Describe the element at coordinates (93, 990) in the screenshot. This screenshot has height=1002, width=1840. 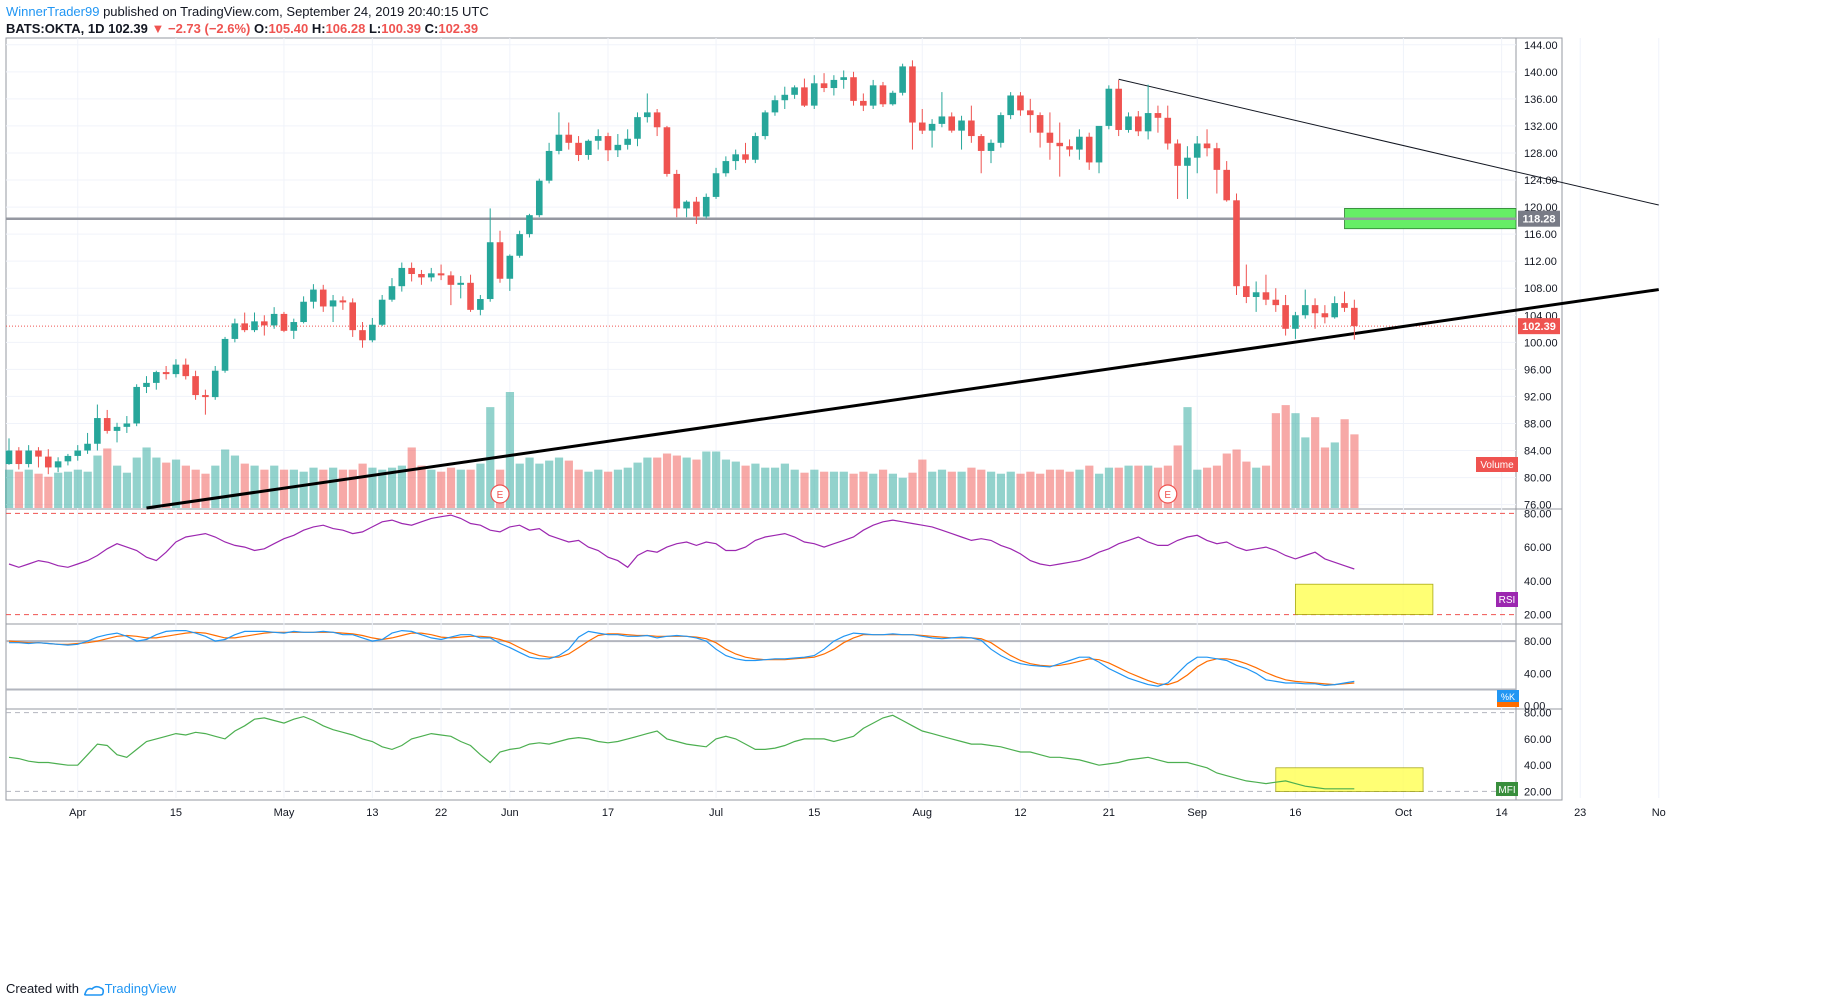
I see `tradingview-logo-icon` at that location.